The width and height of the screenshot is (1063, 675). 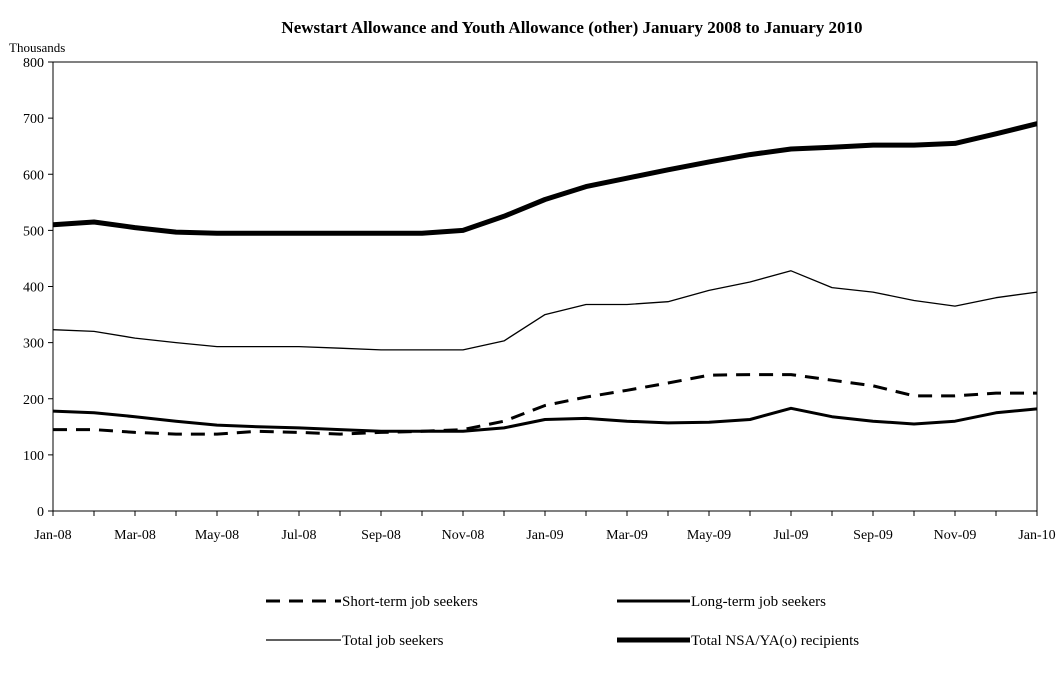 I want to click on legend-label-4: Total NSA/YA(o) recipients, so click(x=775, y=641).